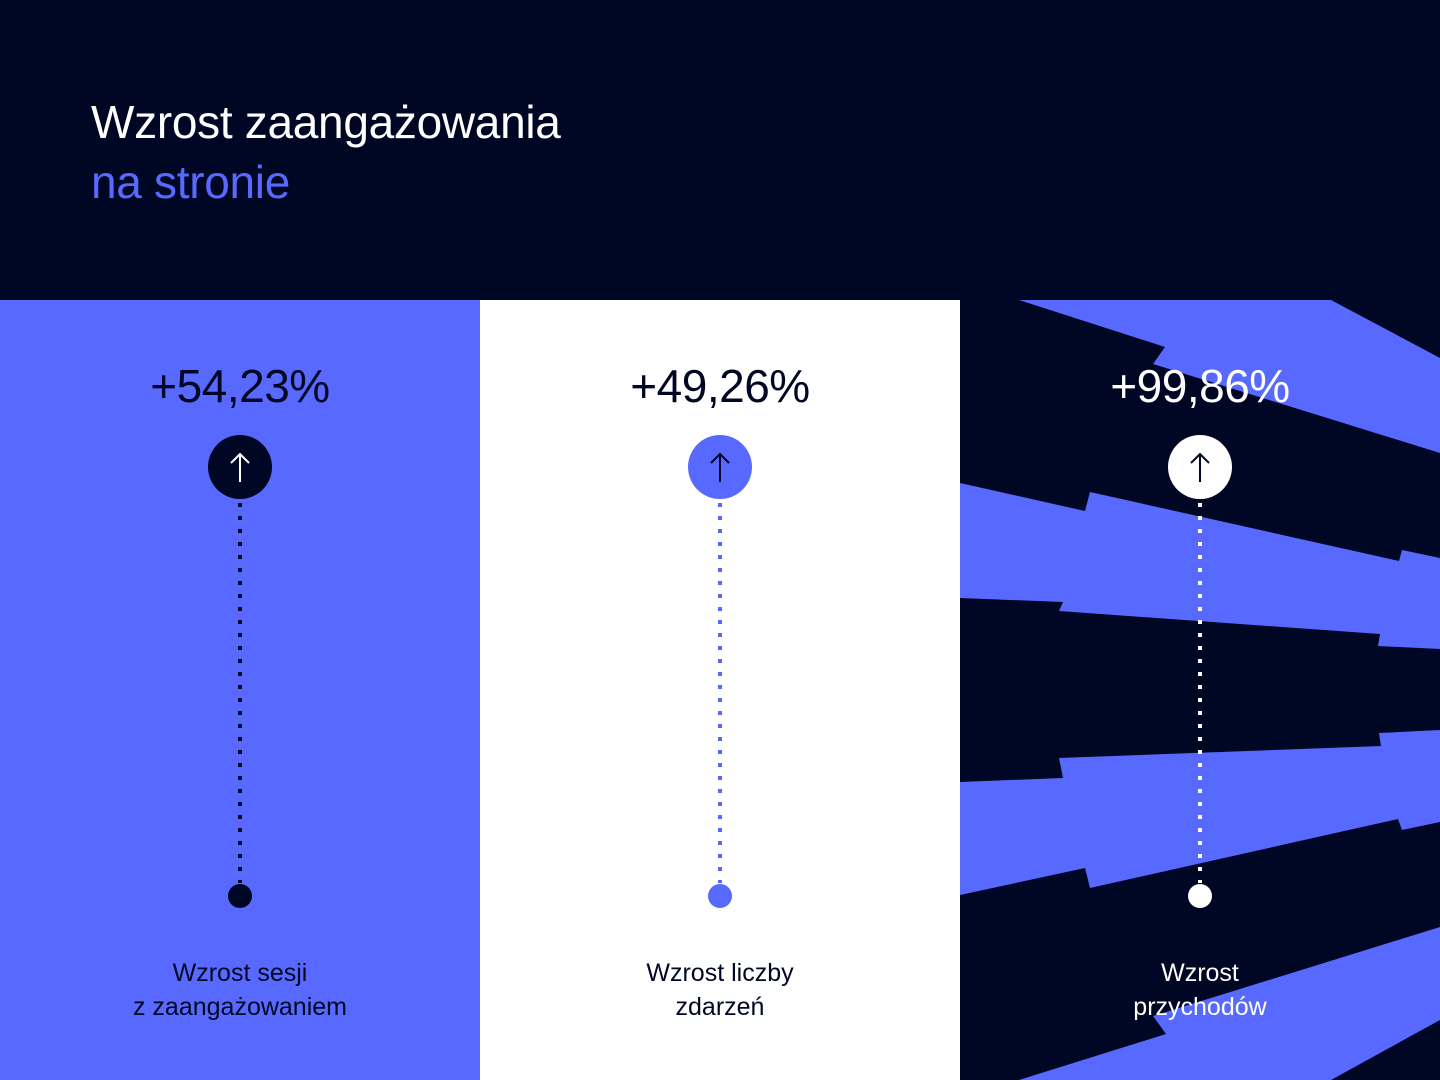 The height and width of the screenshot is (1080, 1440). I want to click on metric-value: +99,86%, so click(1200, 386).